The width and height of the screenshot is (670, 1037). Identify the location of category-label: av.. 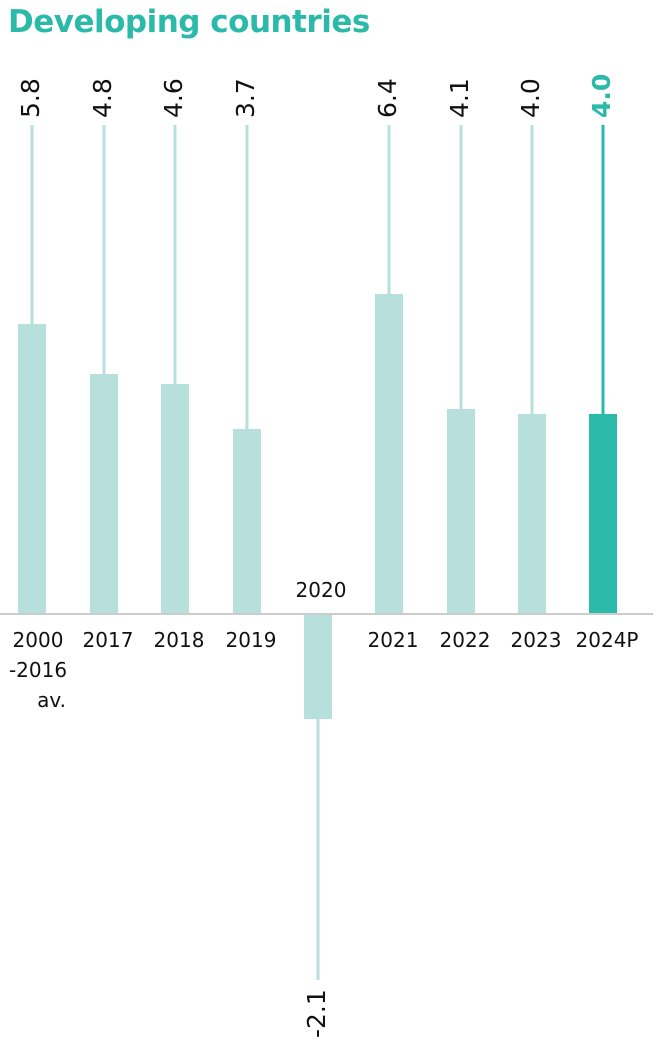
(51, 700).